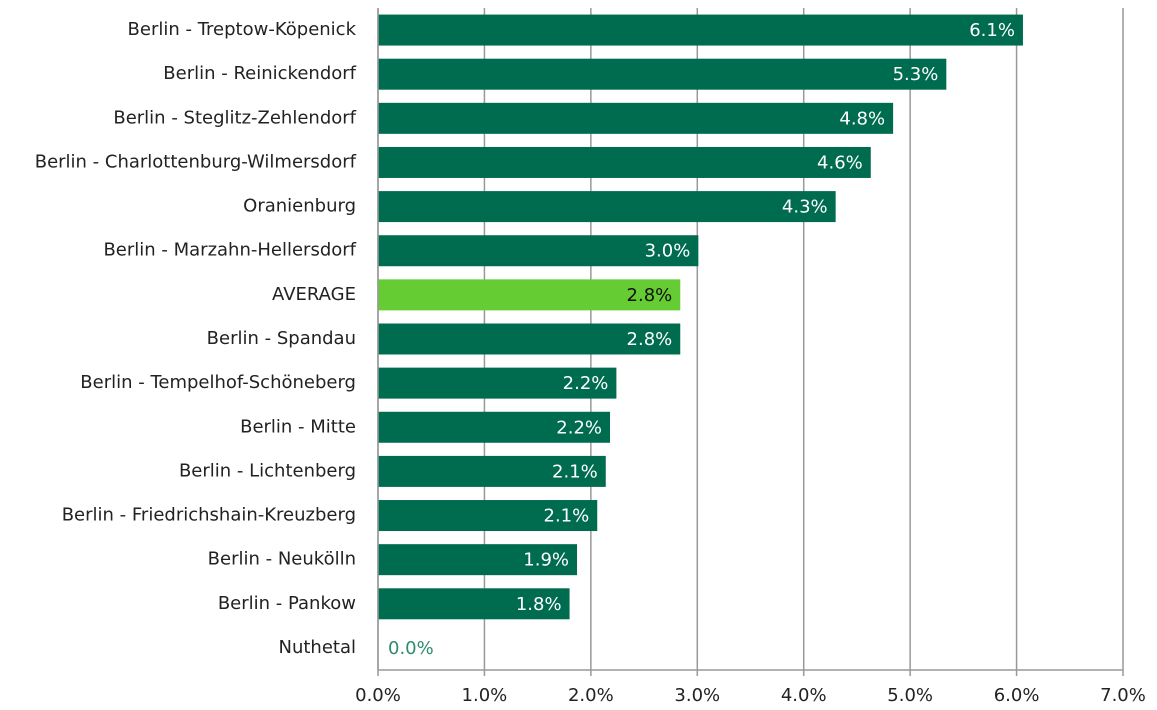 The height and width of the screenshot is (710, 1157). I want to click on value-label: 4.6%, so click(840, 162).